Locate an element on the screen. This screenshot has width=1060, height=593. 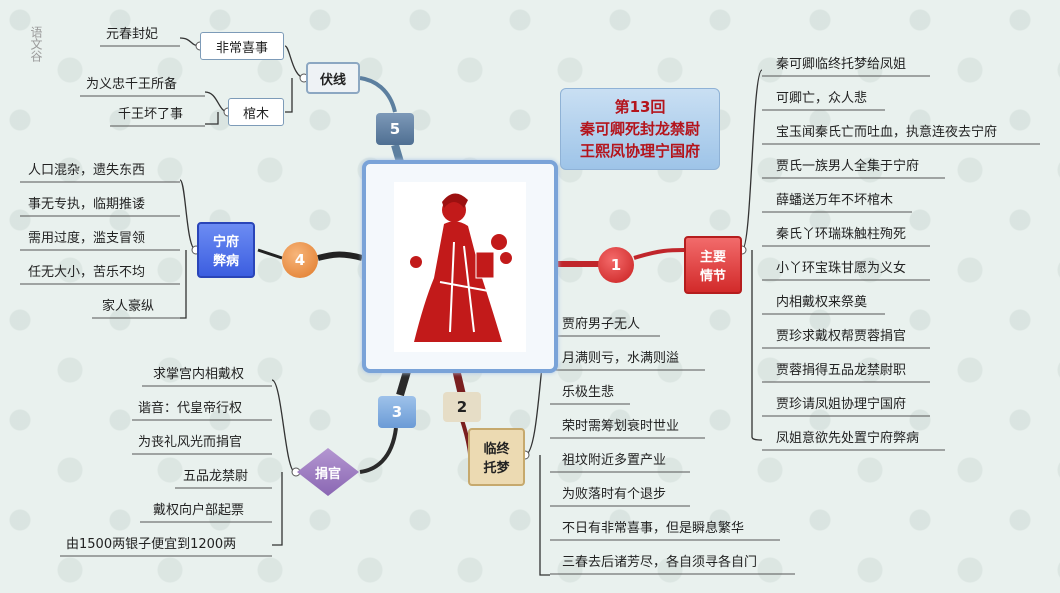
branch2-item: 荣时需筹划衰时世业 is located at coordinates (621, 426).